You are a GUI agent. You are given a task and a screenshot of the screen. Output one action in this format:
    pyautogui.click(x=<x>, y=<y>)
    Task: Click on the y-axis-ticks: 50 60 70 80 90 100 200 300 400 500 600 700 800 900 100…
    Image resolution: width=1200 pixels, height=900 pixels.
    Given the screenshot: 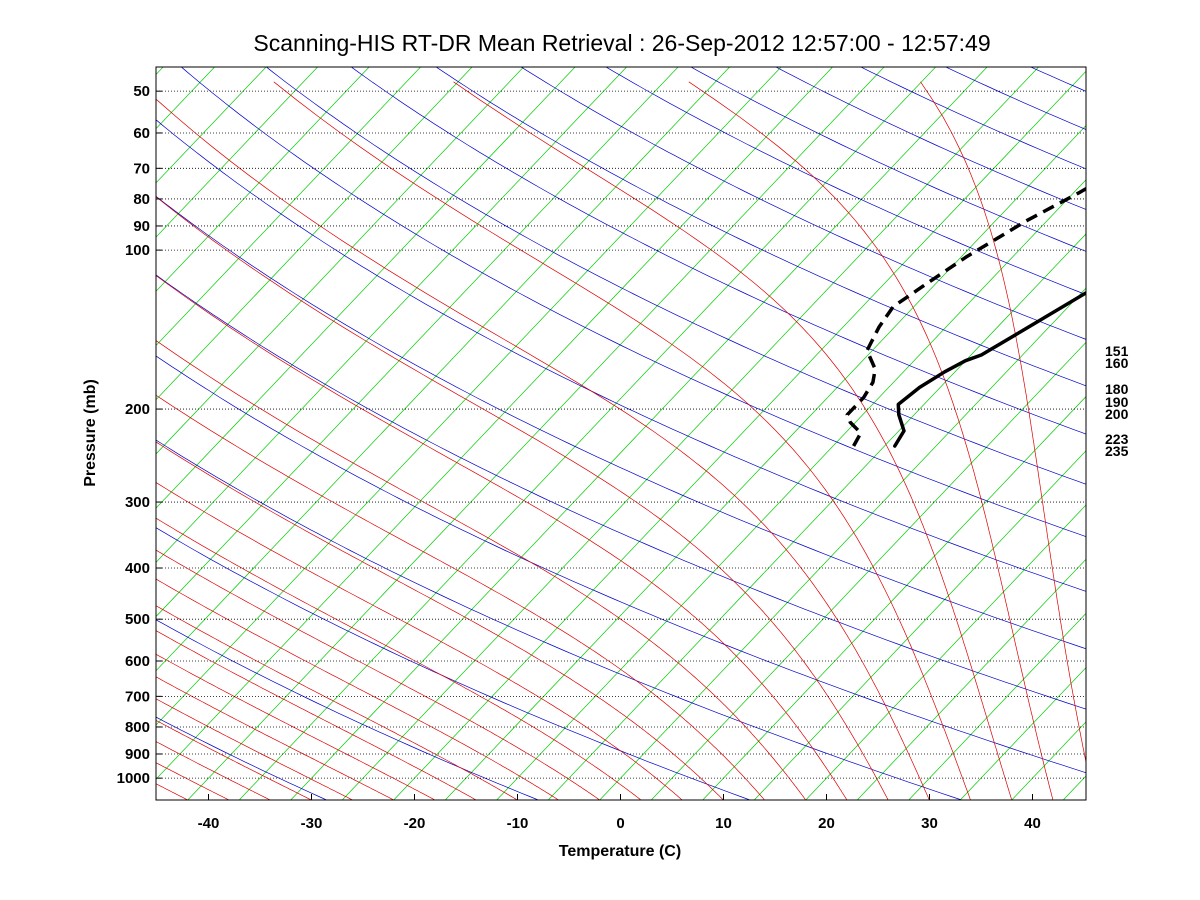 What is the action you would take?
    pyautogui.click(x=139, y=435)
    